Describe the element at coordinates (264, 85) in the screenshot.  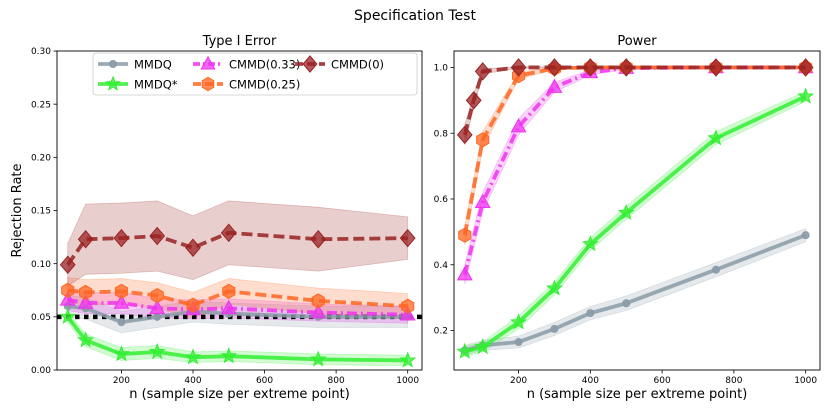
I see `legend-label: CMMD(0.25)` at that location.